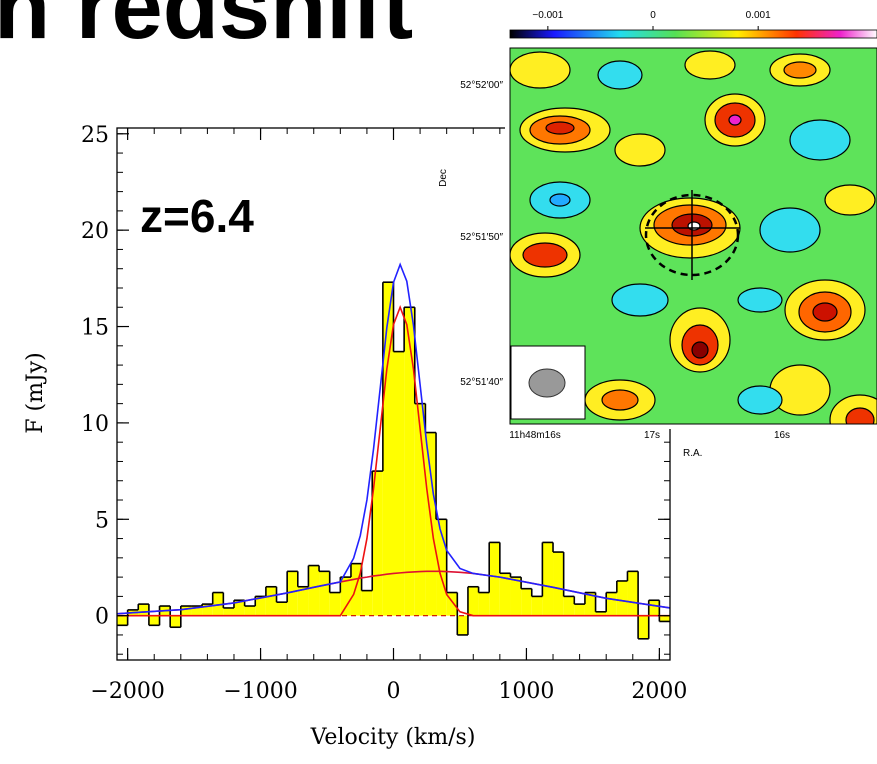 The height and width of the screenshot is (764, 877). Describe the element at coordinates (648, 24) in the screenshot. I see `inset-background` at that location.